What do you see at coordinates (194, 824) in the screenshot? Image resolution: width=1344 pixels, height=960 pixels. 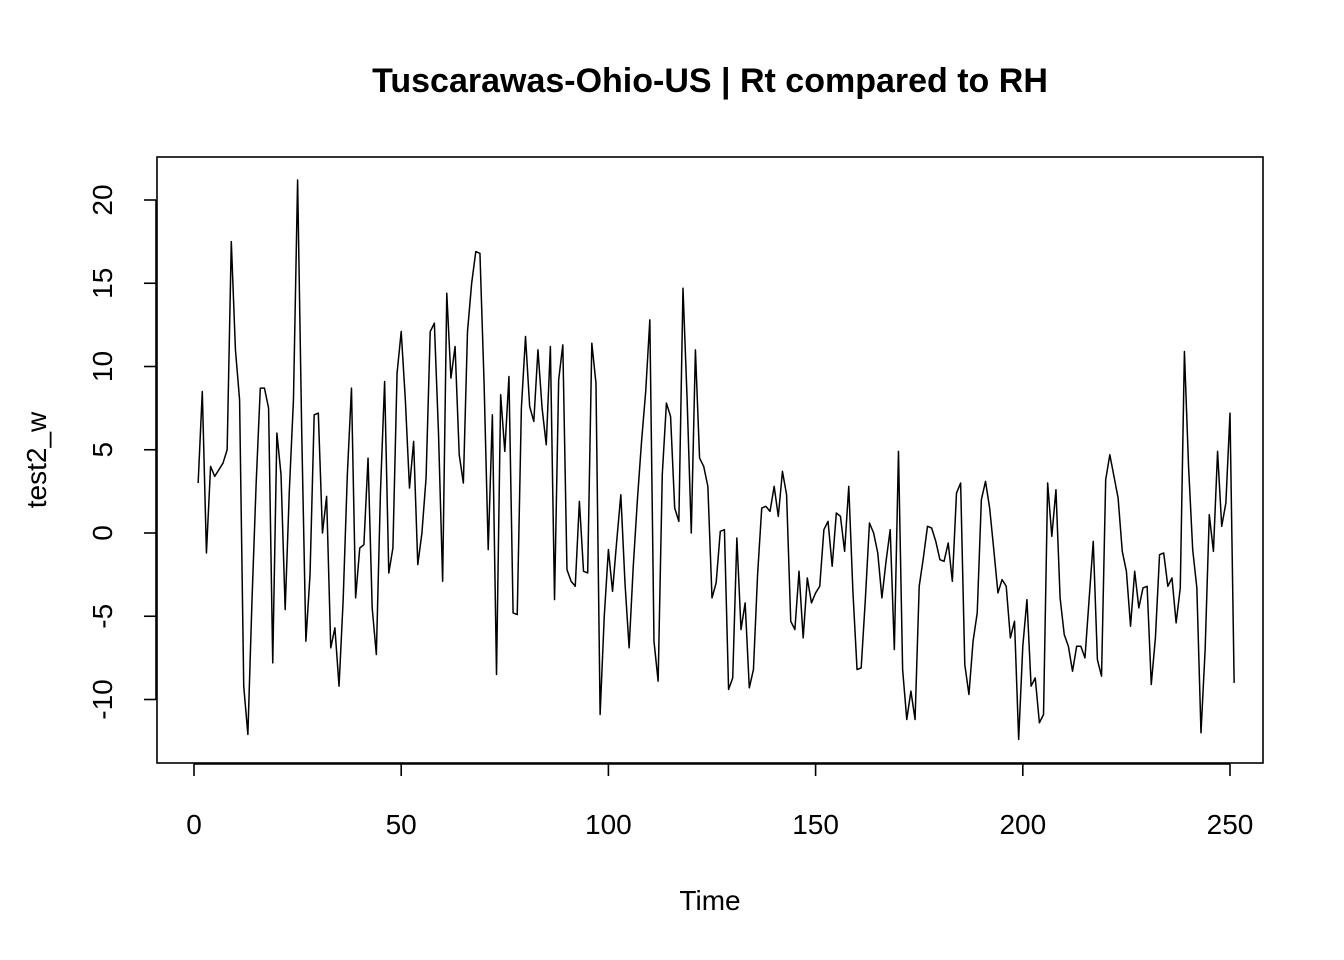 I see `x-tick-label: 0` at bounding box center [194, 824].